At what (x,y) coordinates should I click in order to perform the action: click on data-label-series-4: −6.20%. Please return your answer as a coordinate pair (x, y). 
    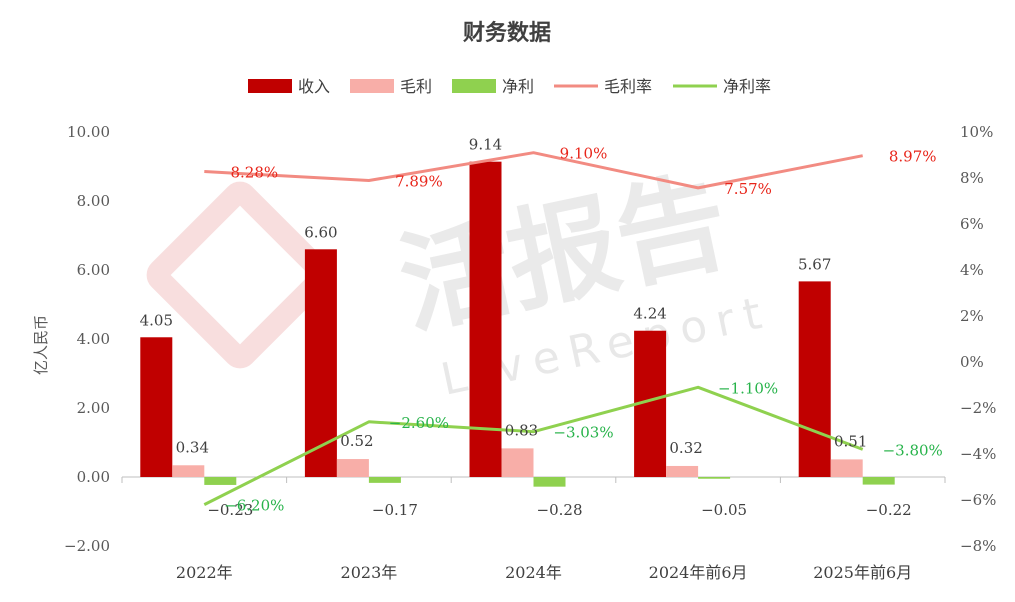
    Looking at the image, I should click on (254, 506).